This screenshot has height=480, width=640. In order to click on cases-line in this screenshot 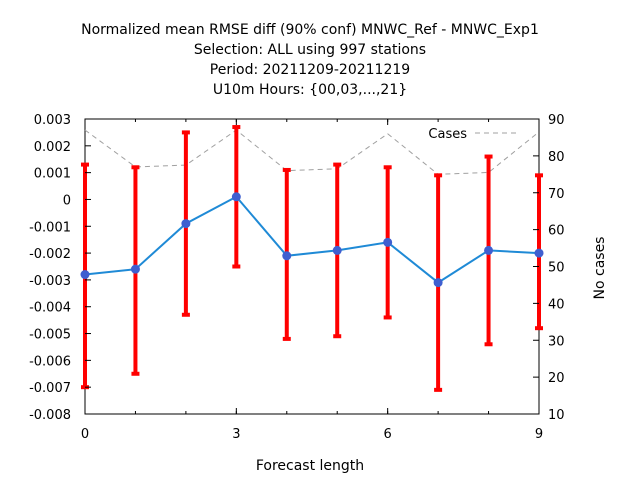, I will do `click(312, 152)`.